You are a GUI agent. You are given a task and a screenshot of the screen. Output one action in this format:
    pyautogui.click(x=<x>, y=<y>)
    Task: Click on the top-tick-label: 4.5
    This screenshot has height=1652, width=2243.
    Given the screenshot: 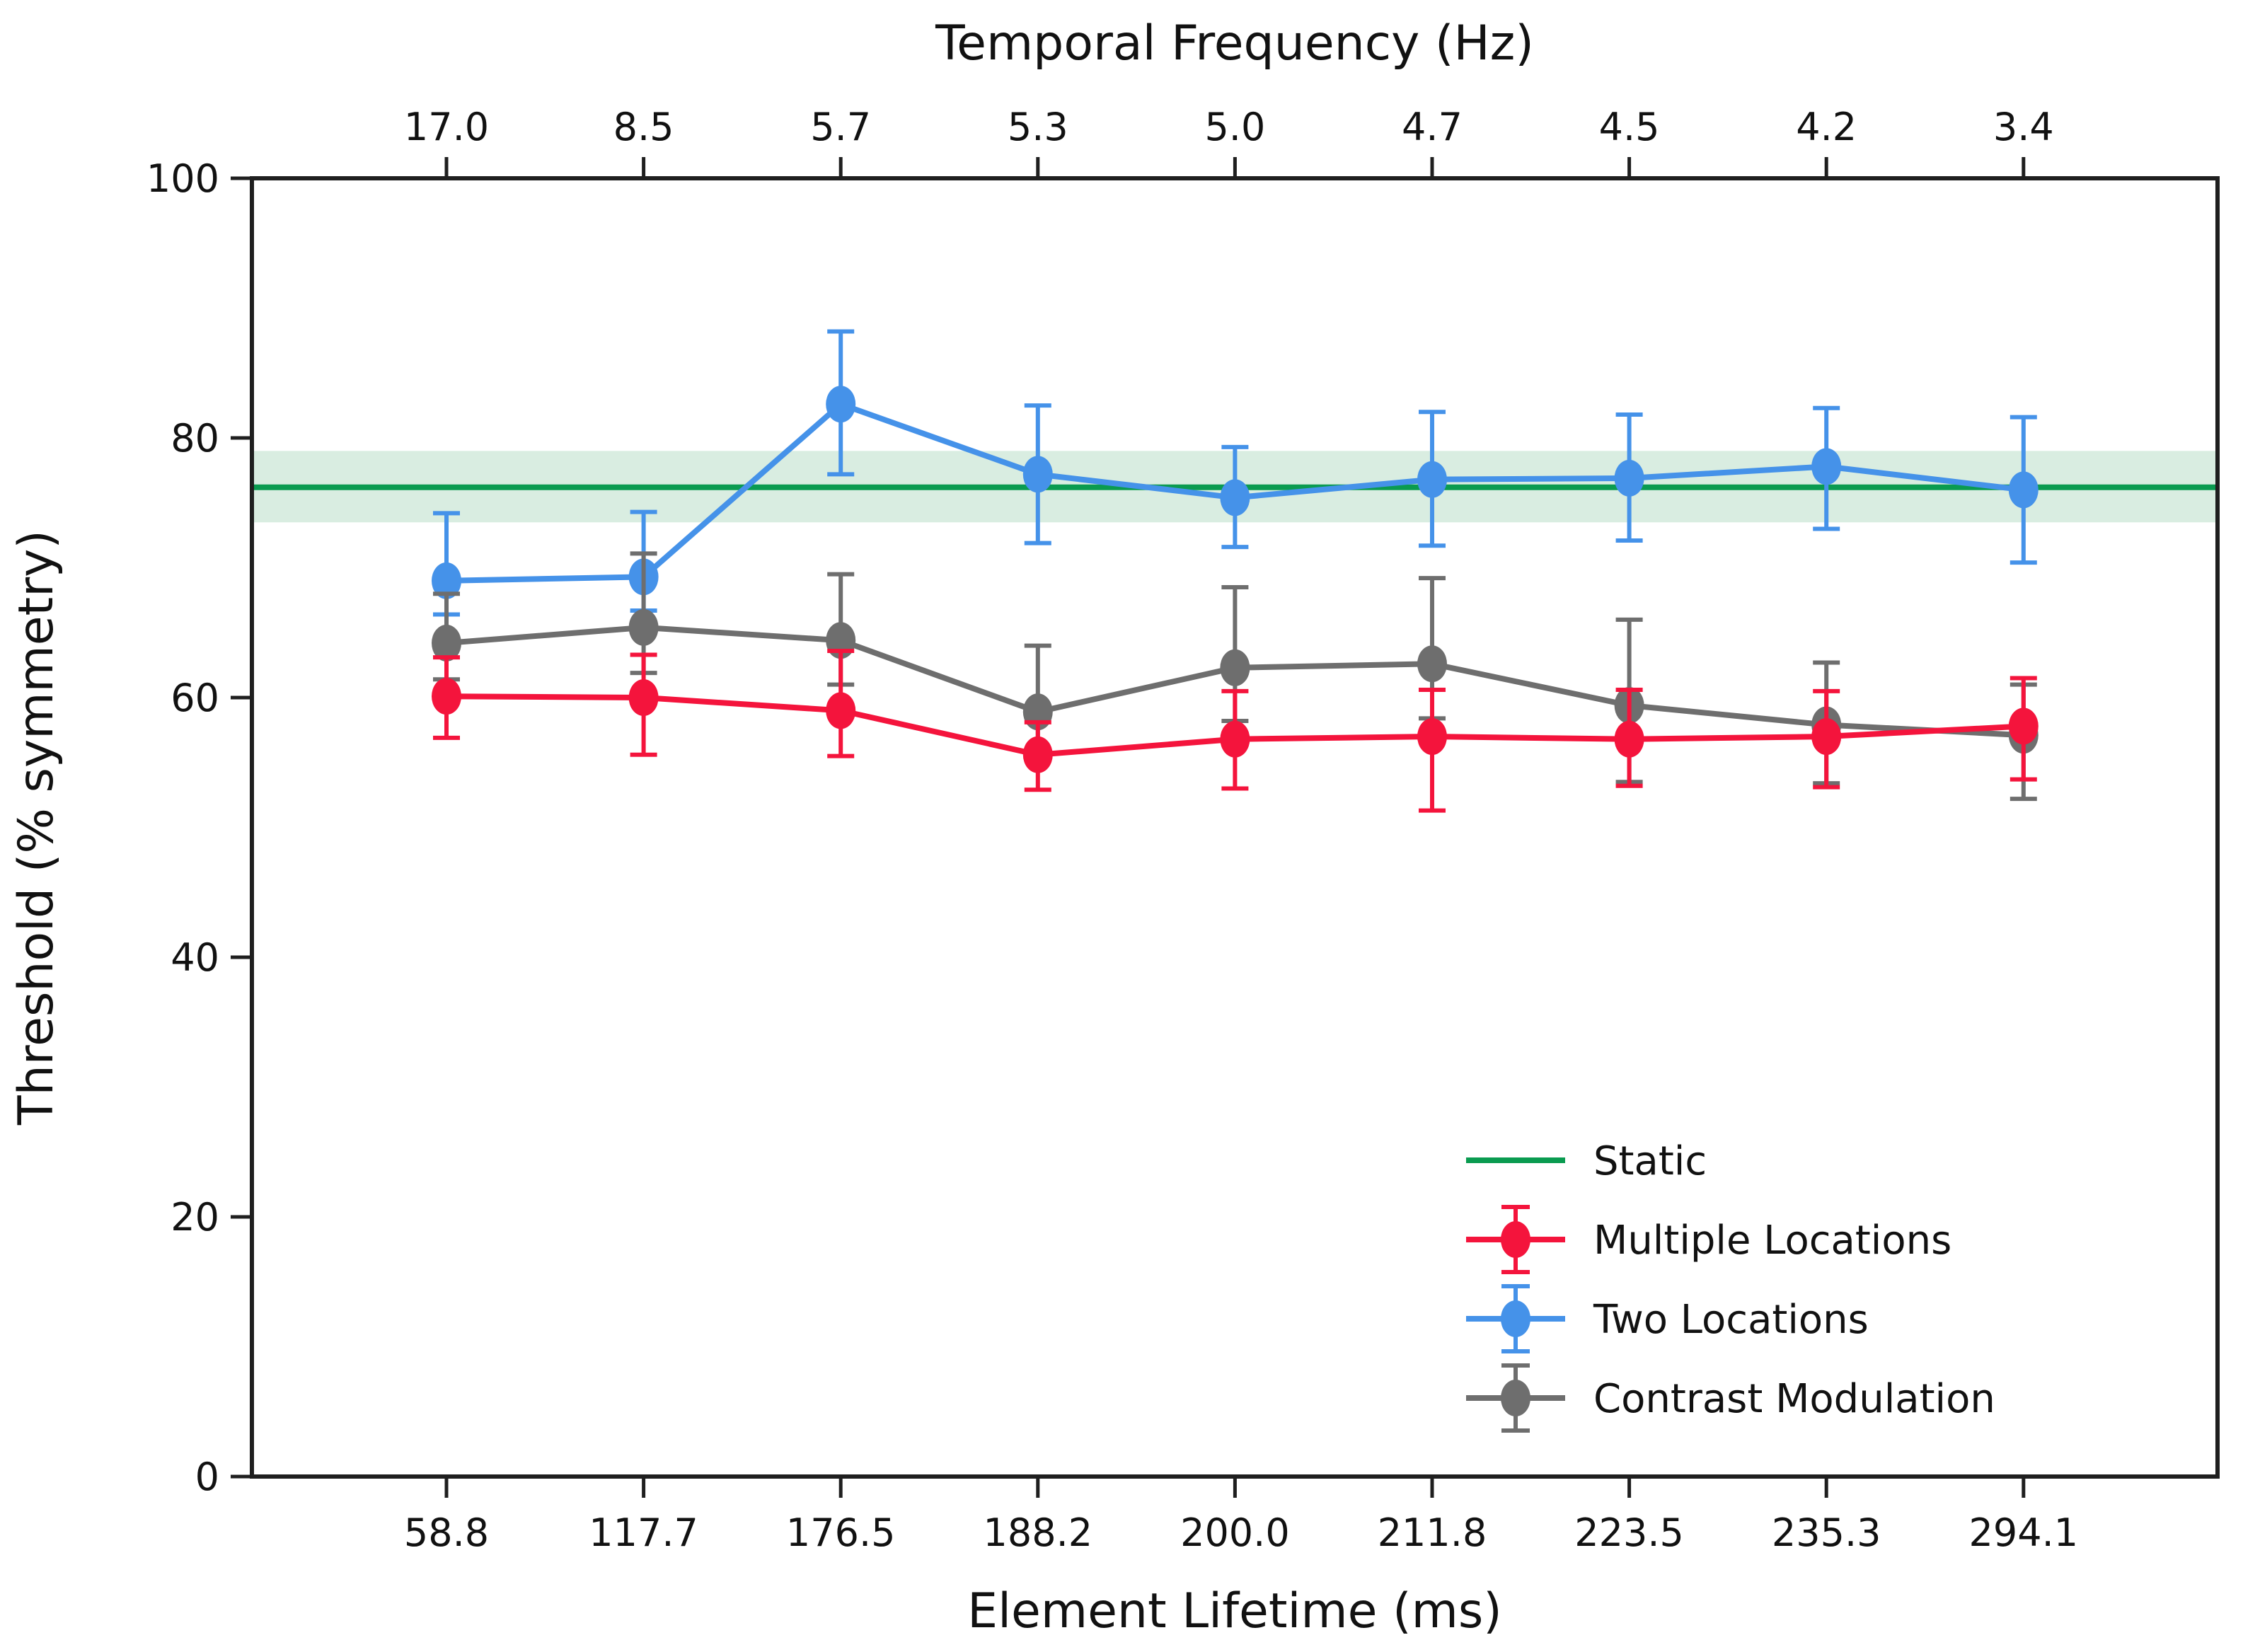 What is the action you would take?
    pyautogui.click(x=1630, y=127)
    